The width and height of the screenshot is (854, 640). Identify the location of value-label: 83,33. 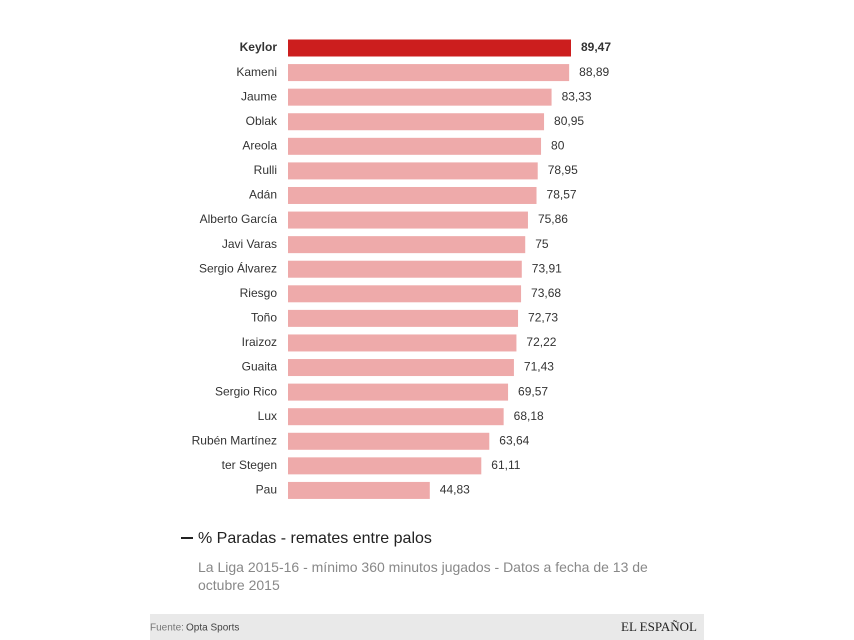
(577, 96).